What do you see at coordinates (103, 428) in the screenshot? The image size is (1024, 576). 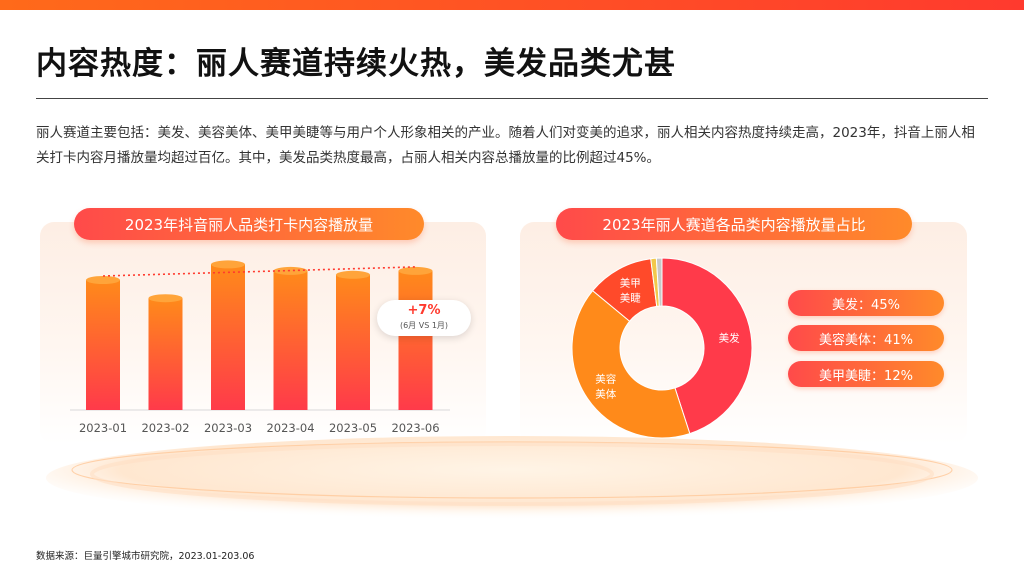 I see `x-tick-label: 2023-01` at bounding box center [103, 428].